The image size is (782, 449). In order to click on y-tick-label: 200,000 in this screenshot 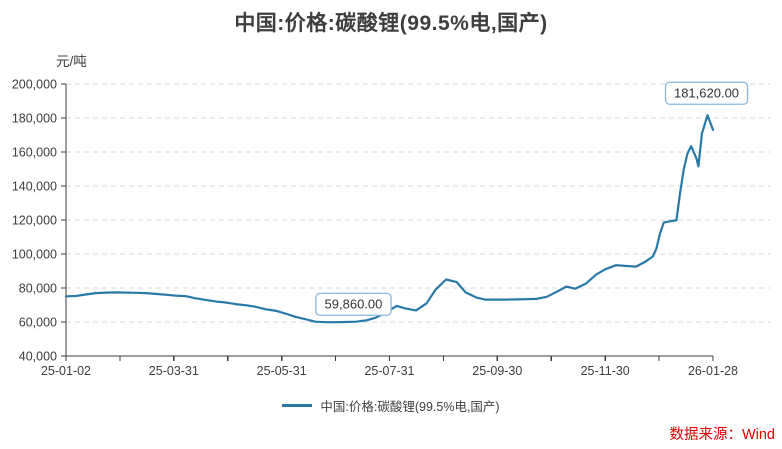, I will do `click(34, 85)`.